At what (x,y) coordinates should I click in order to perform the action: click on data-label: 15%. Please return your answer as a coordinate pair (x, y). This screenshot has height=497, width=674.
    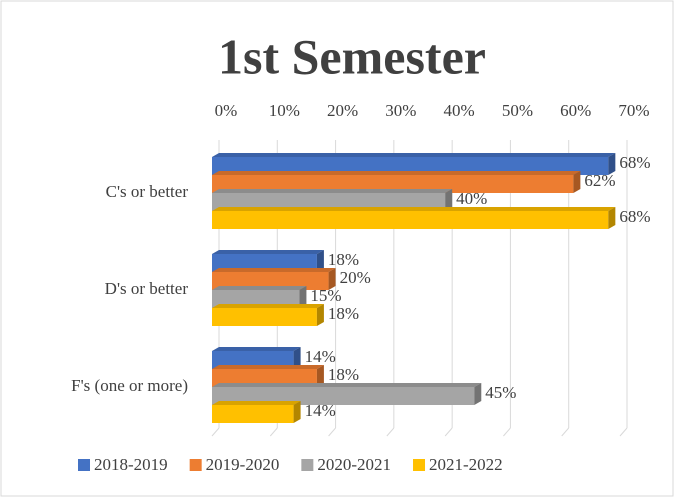
    Looking at the image, I should click on (325, 295).